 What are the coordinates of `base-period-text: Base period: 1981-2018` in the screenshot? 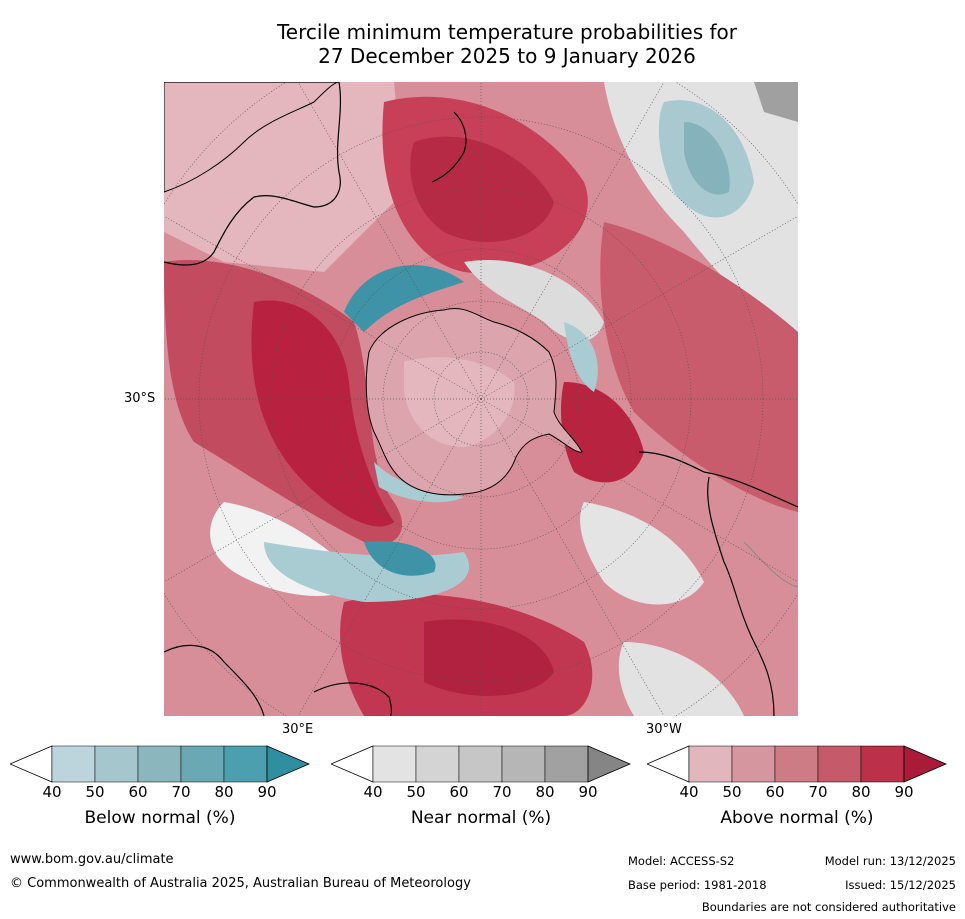 It's located at (697, 885).